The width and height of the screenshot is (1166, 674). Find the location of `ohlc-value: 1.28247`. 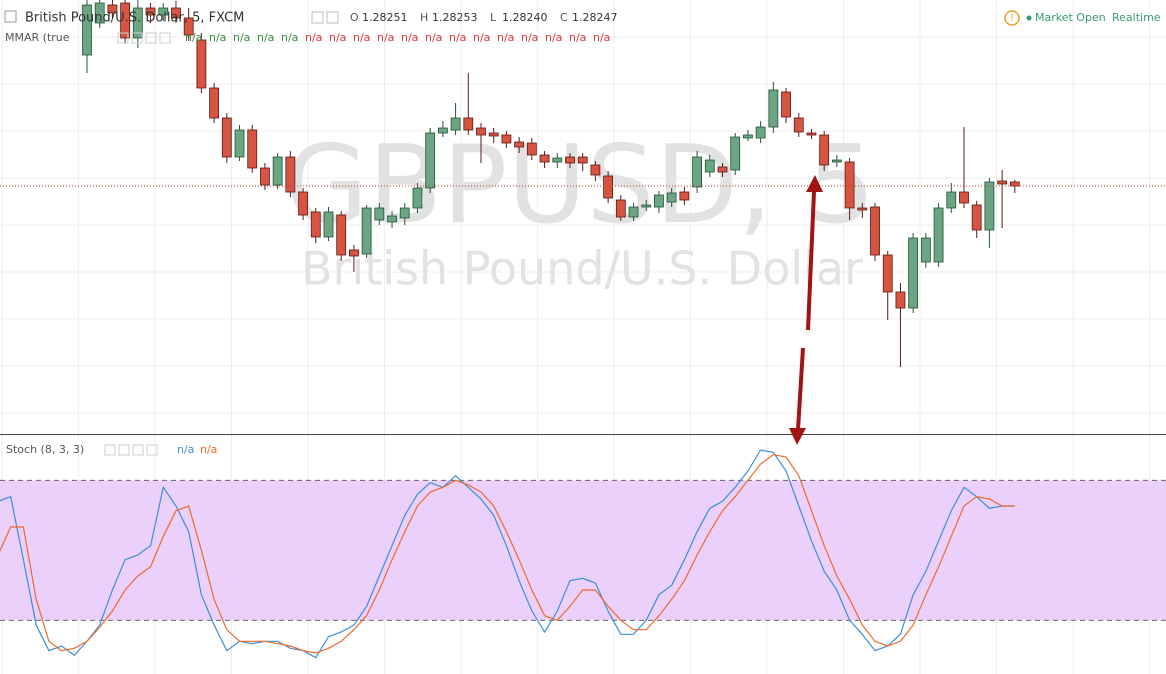

ohlc-value: 1.28247 is located at coordinates (595, 17).